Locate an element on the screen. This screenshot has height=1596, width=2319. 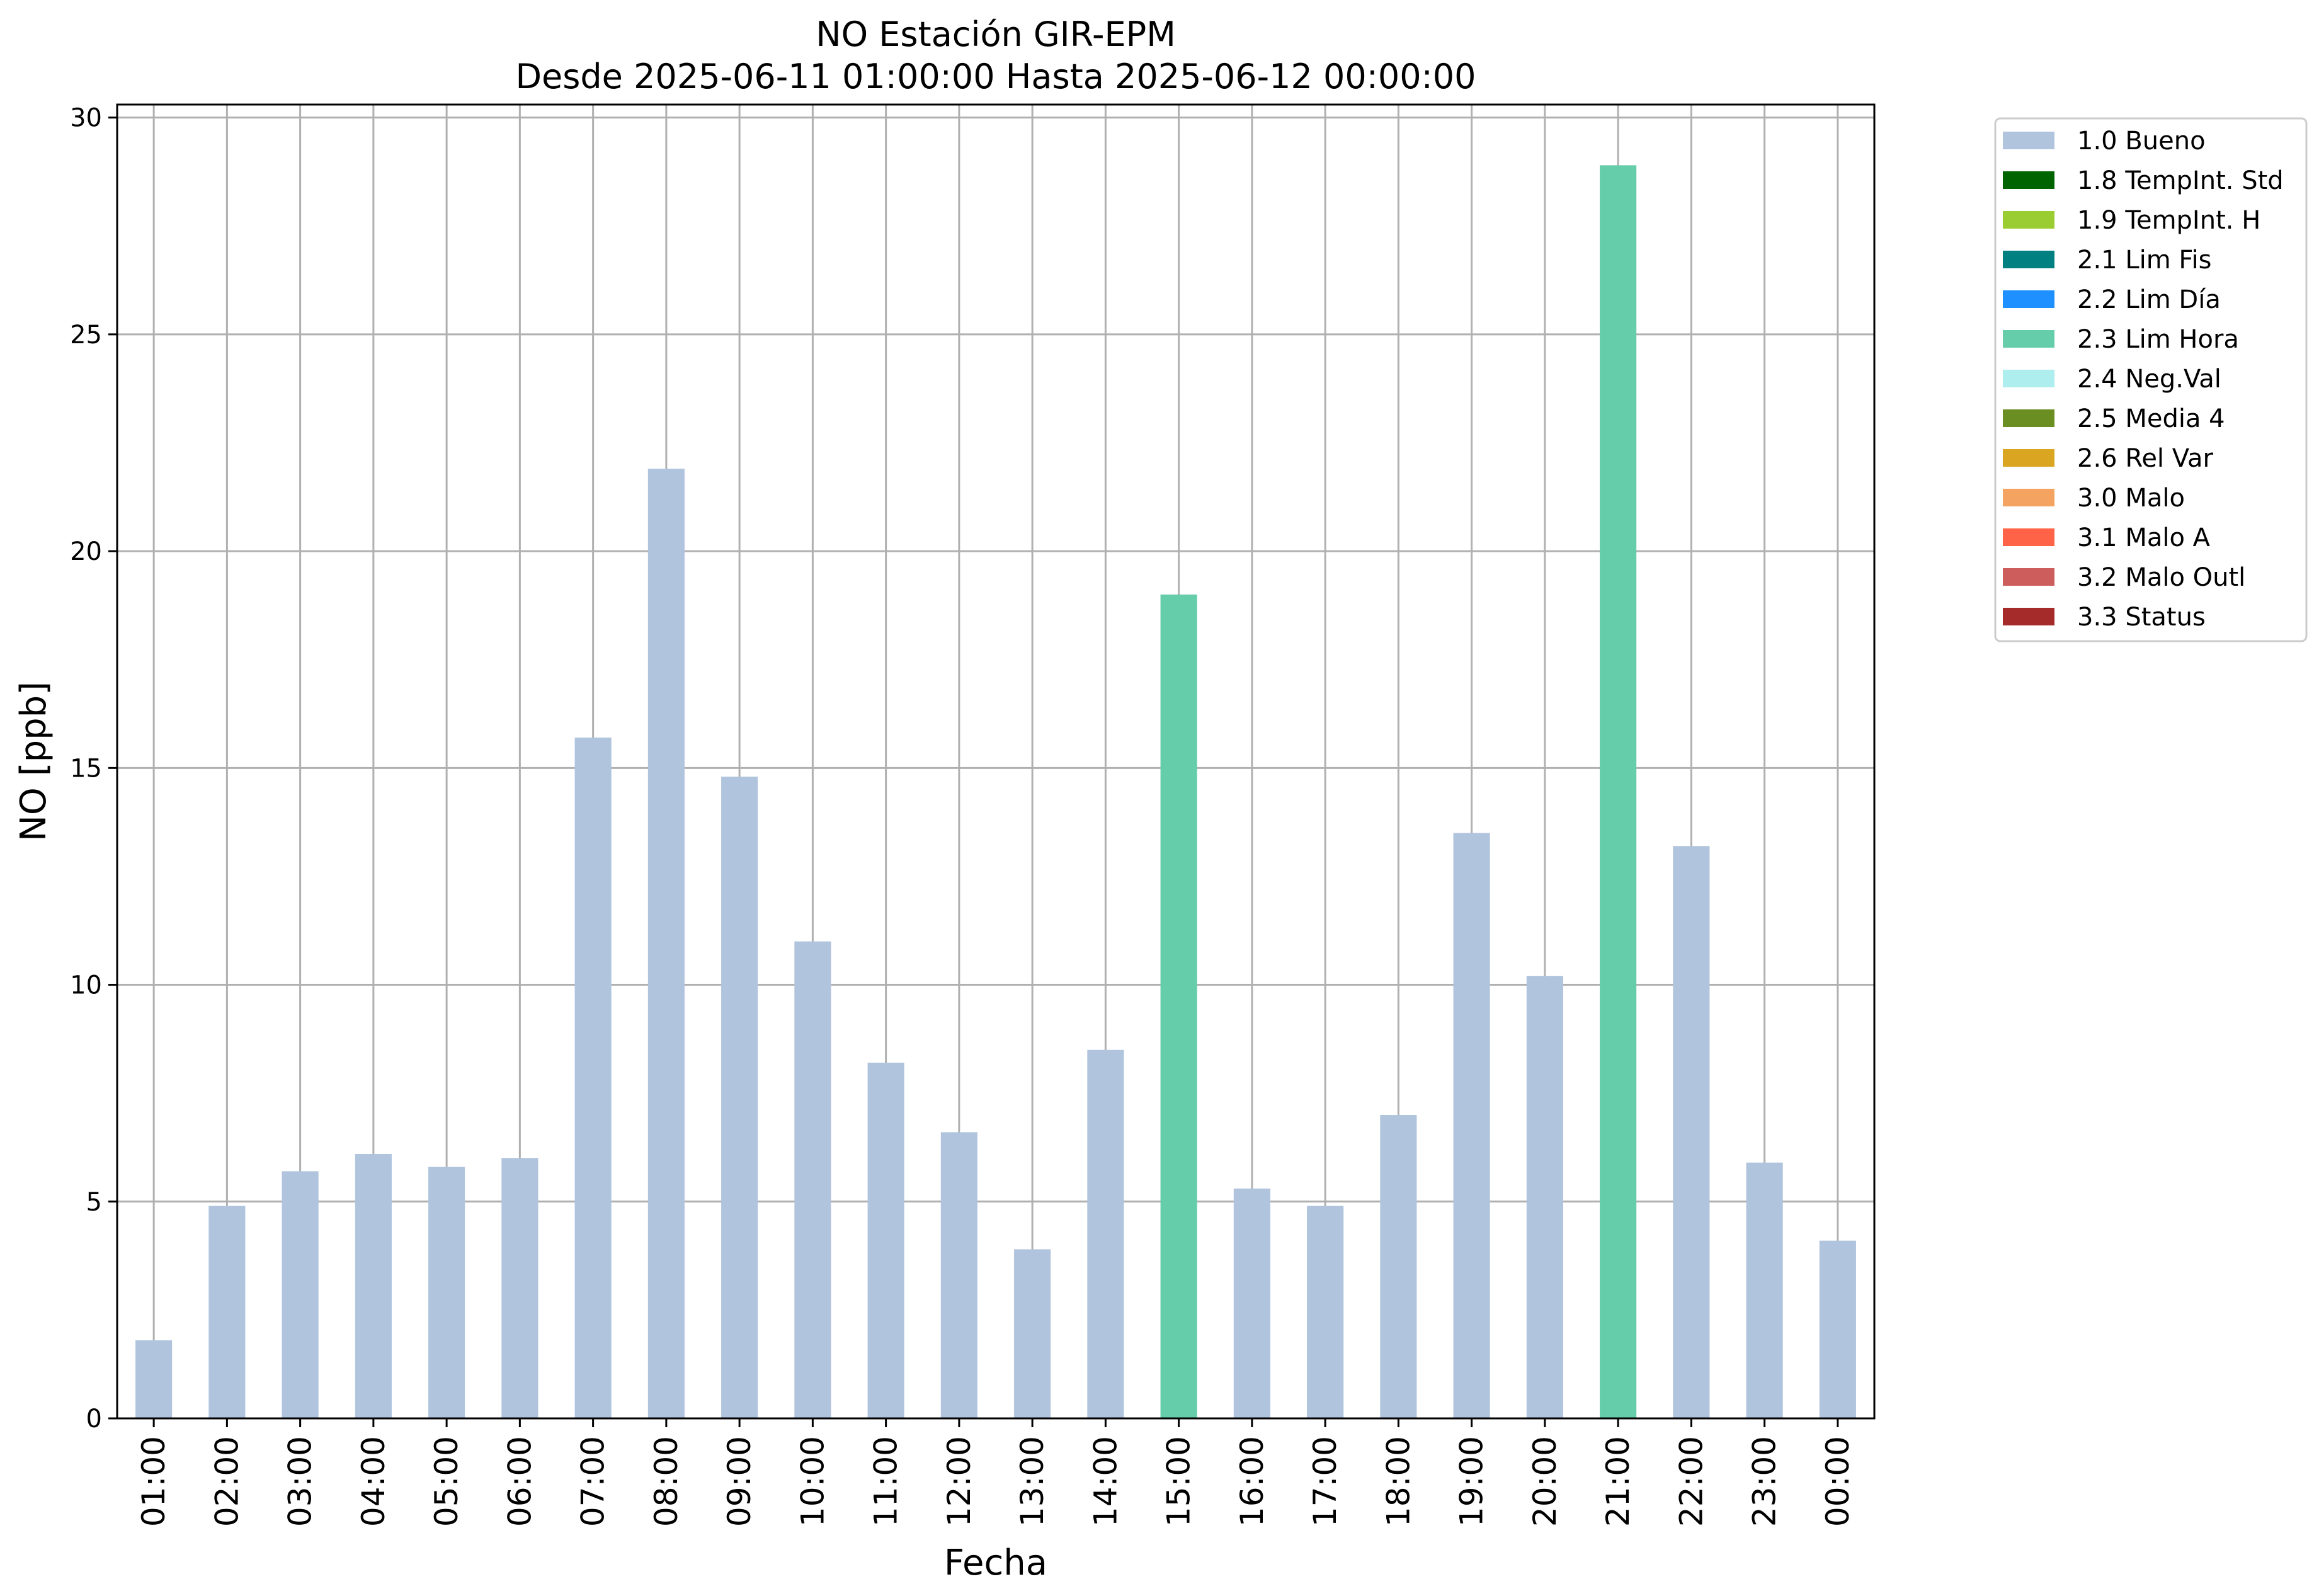
legend-label: 2.3 Lim Hora is located at coordinates (2158, 339).